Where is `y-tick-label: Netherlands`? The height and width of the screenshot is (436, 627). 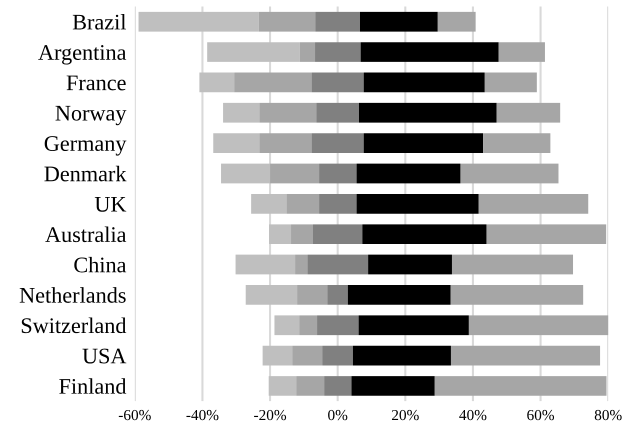 y-tick-label: Netherlands is located at coordinates (73, 295).